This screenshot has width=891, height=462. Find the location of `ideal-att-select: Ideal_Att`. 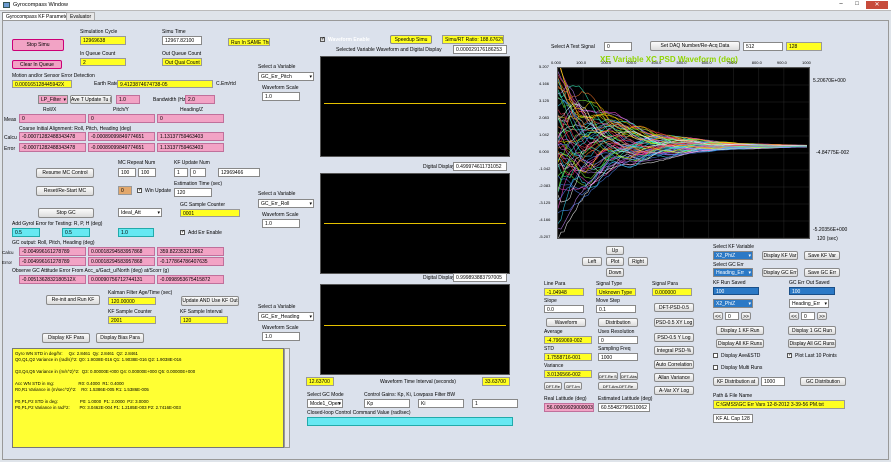

ideal-att-select: Ideal_Att is located at coordinates (140, 212).